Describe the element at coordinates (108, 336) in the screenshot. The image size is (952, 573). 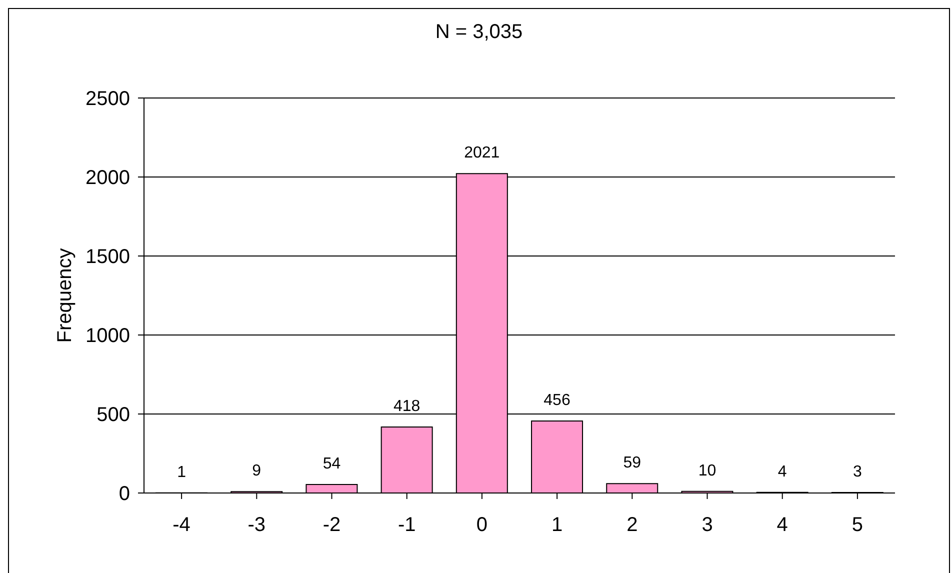
I see `y-tick-label: 1000` at that location.